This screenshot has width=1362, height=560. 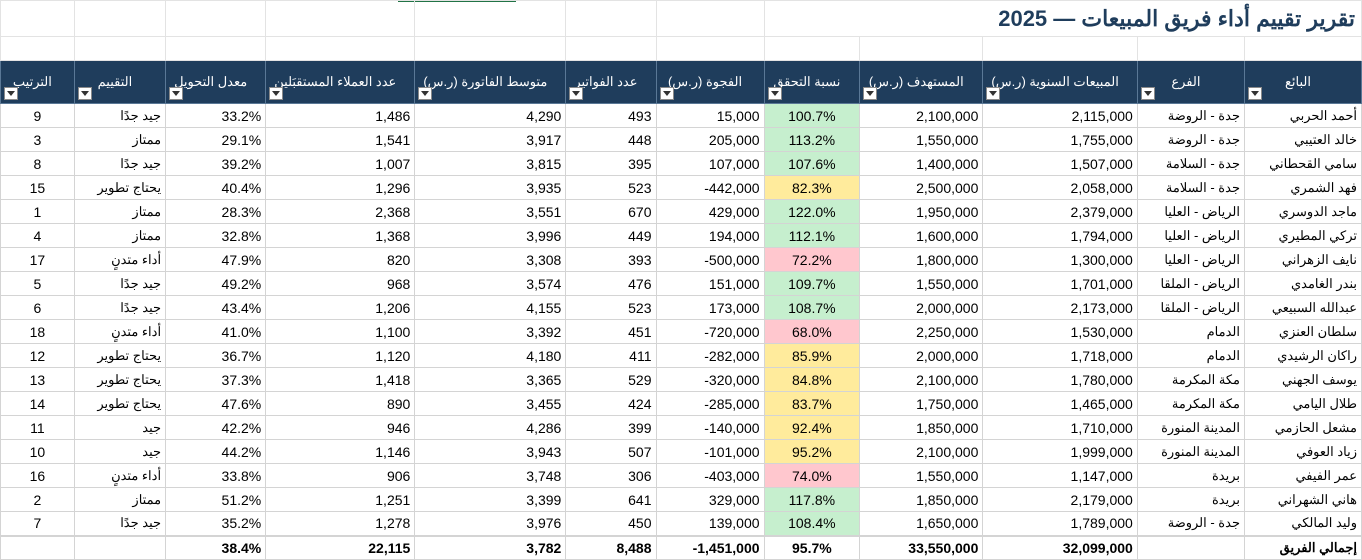 What do you see at coordinates (490, 379) in the screenshot?
I see `avg-invoice-cell: 3,365` at bounding box center [490, 379].